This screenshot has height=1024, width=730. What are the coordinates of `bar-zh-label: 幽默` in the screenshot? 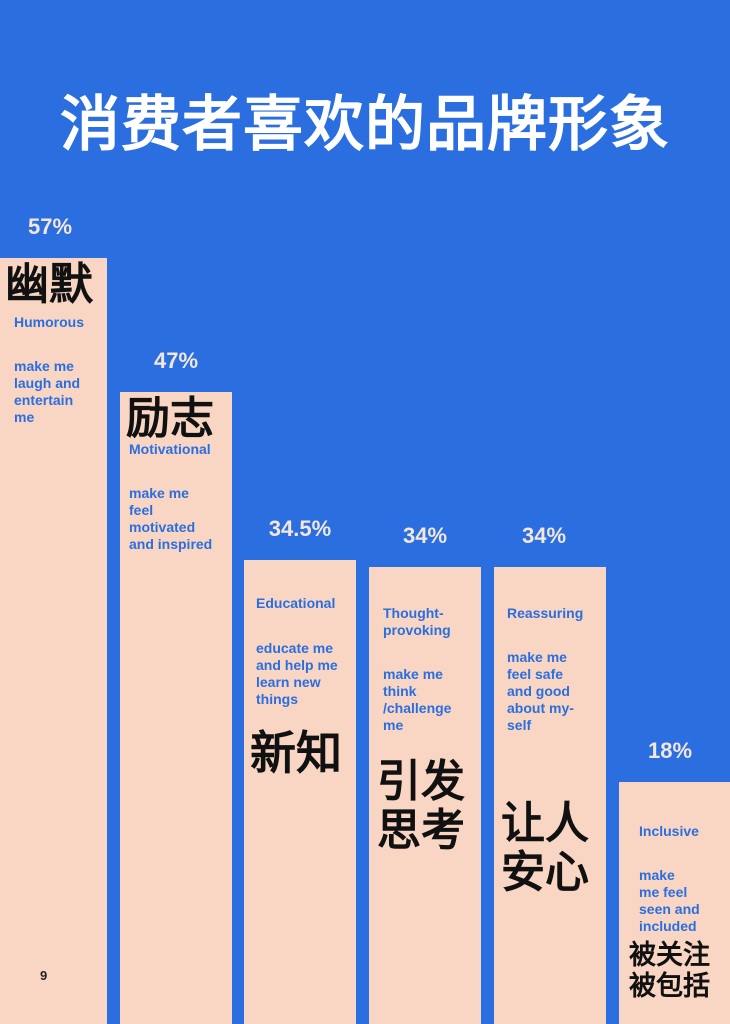 It's located at (49, 284).